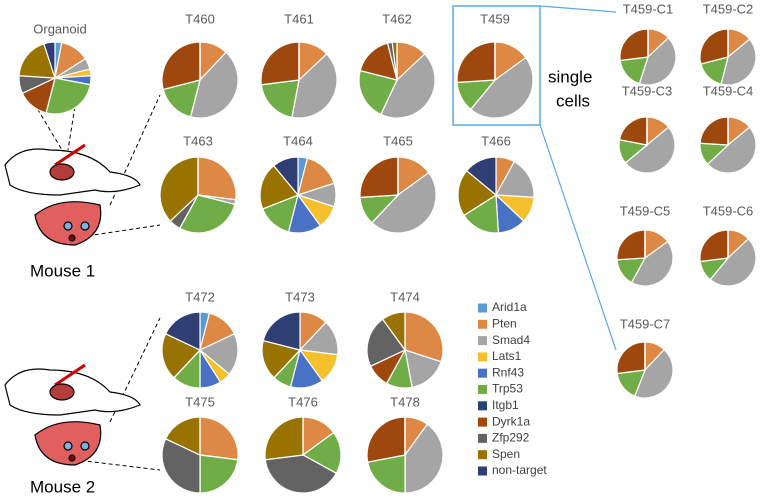 This screenshot has height=504, width=762. I want to click on annotation: cells, so click(573, 100).